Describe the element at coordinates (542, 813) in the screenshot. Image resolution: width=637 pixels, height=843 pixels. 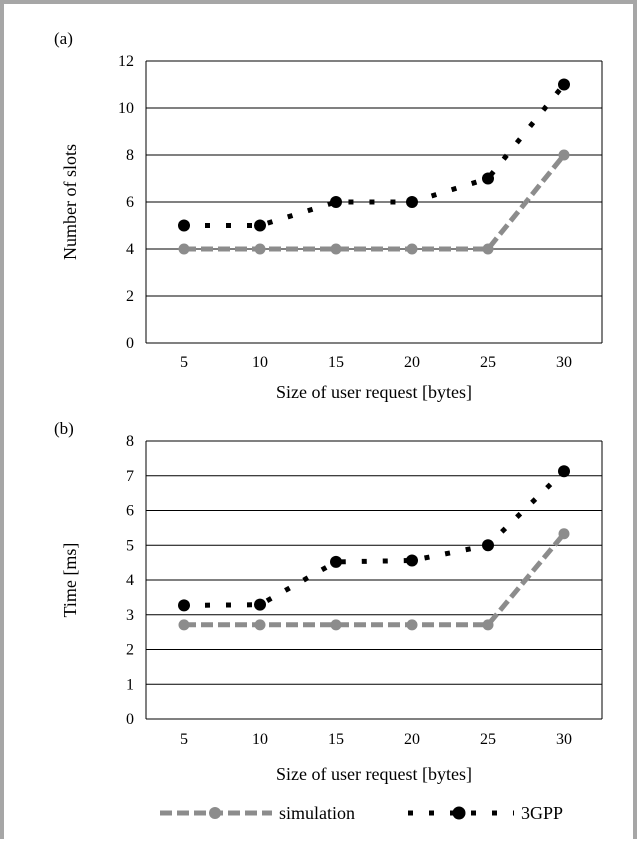
I see `legend-3gpp-label: 3GPP` at that location.